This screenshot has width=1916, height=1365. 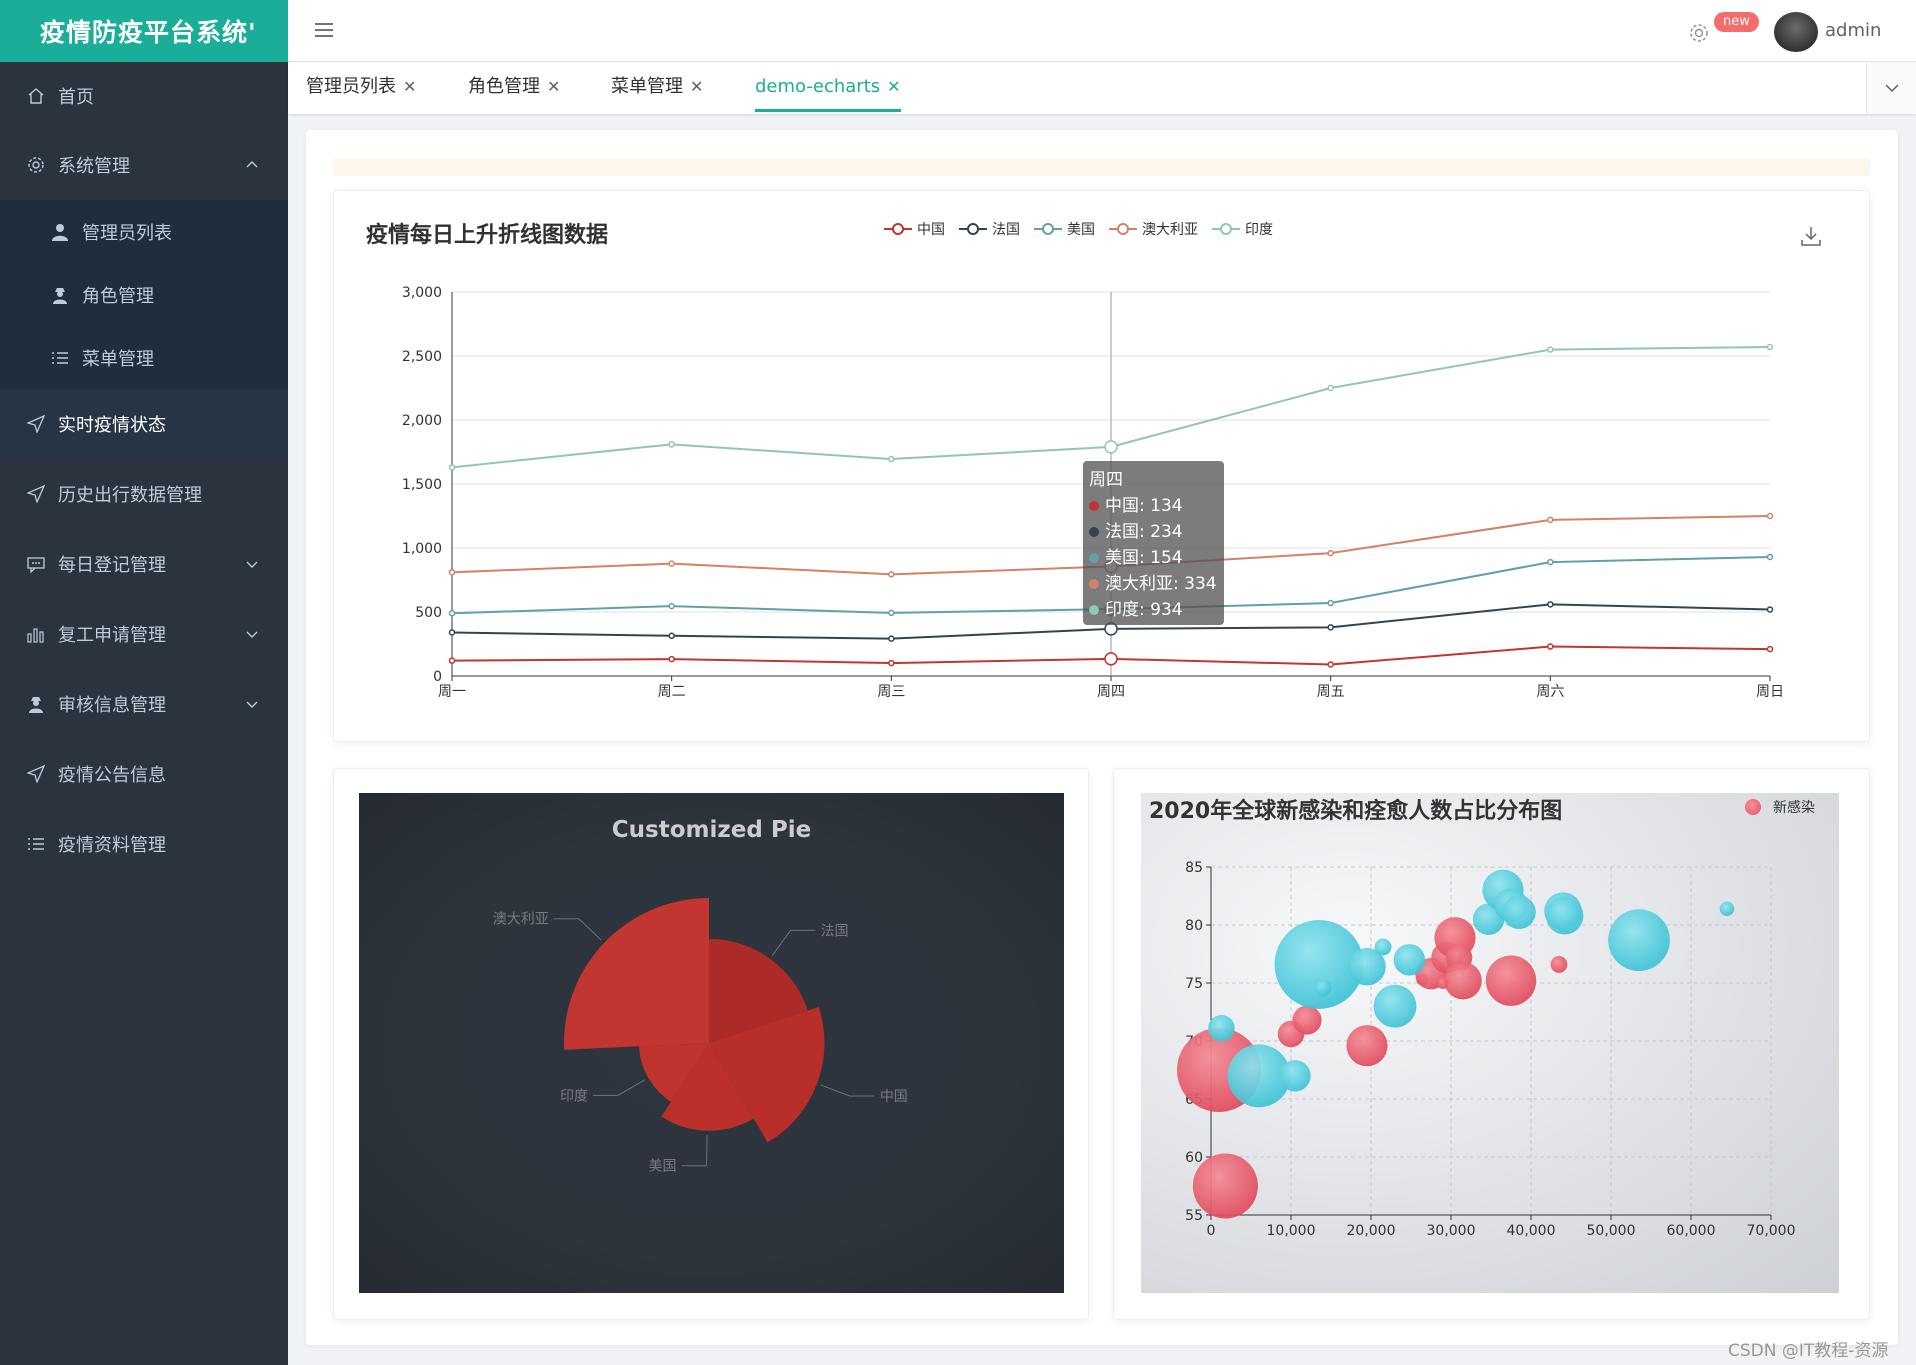 I want to click on tooltip-value: 美国: 154, so click(x=1144, y=558).